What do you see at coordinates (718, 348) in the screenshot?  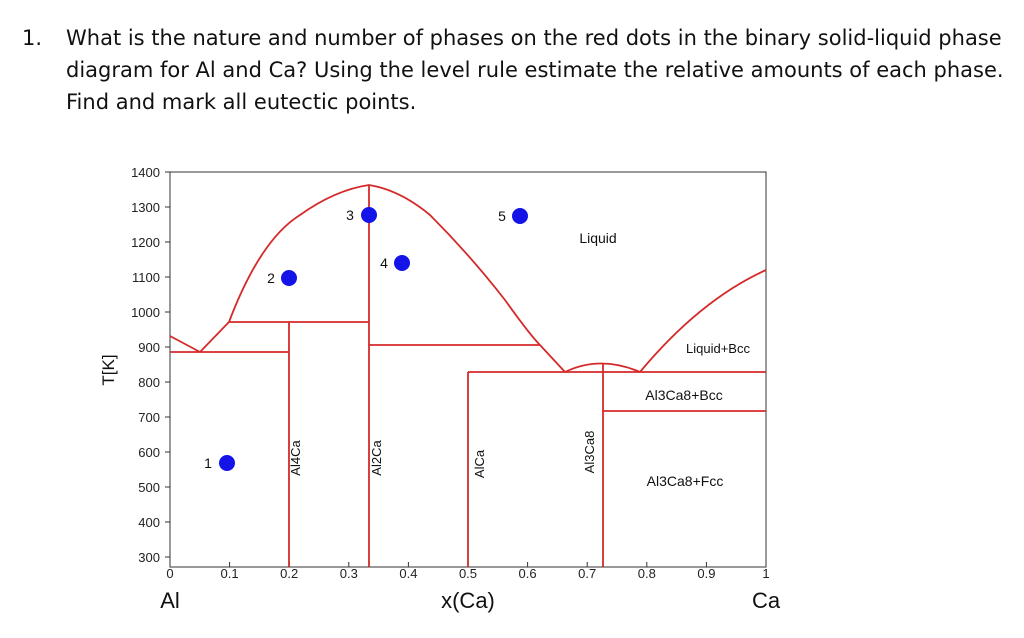 I see `region-label-liquid-bcc: Liquid+Bcc` at bounding box center [718, 348].